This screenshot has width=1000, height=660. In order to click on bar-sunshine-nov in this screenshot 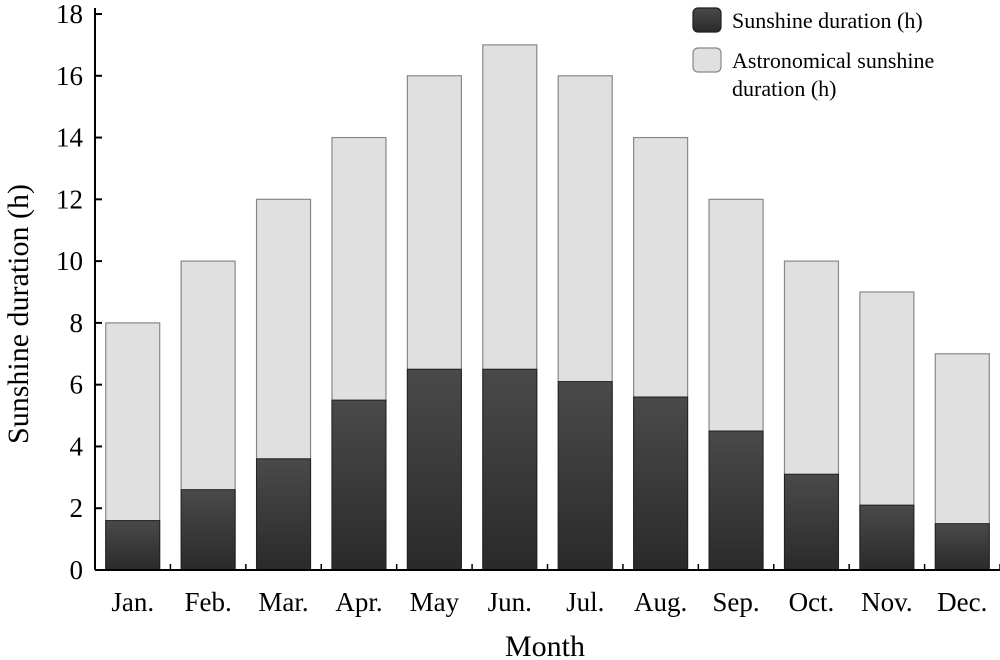, I will do `click(887, 537)`.